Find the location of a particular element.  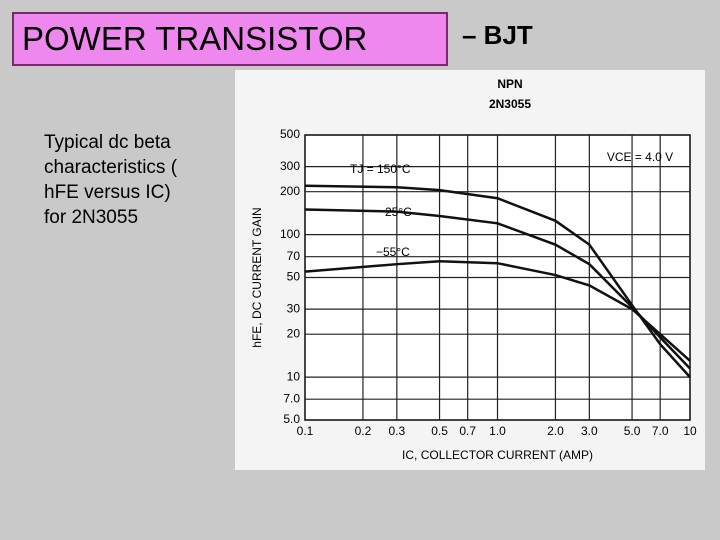

y-tick-label: 5.0 is located at coordinates (291, 419).